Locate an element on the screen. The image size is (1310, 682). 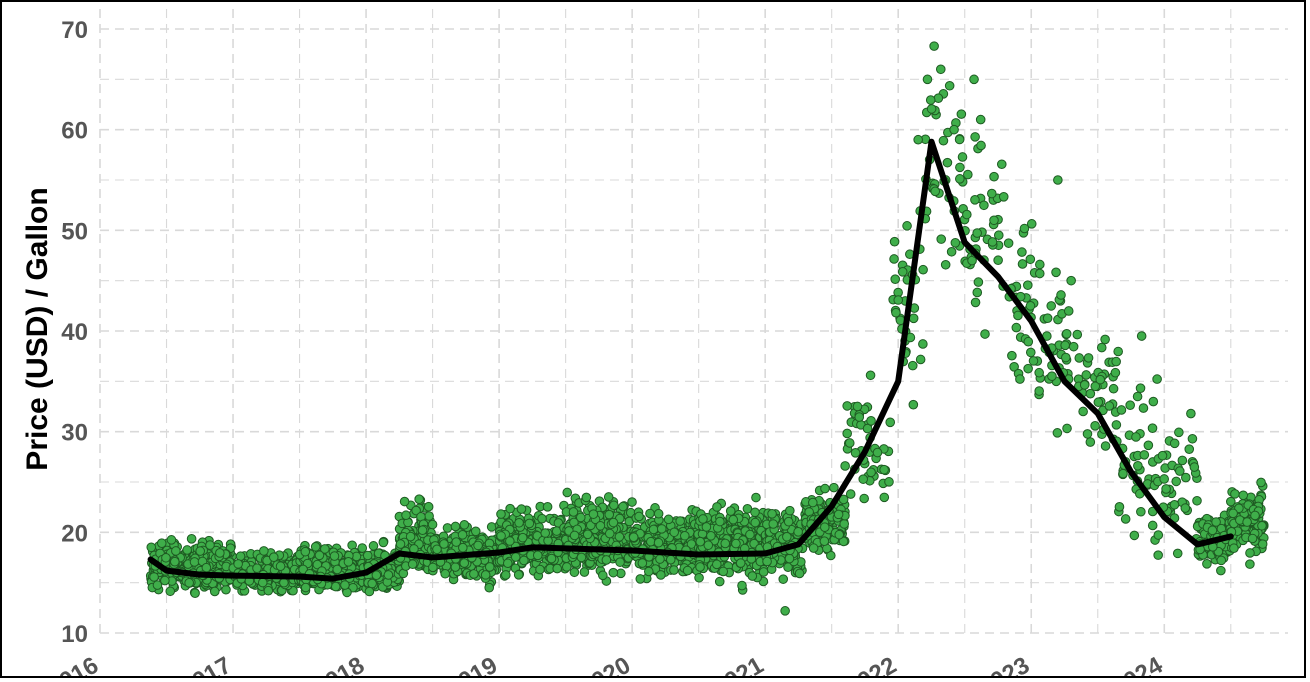
x-axis: 2016 2017 2018 2019 2020 2021 2022 2023 2024 is located at coordinates (605, 664).